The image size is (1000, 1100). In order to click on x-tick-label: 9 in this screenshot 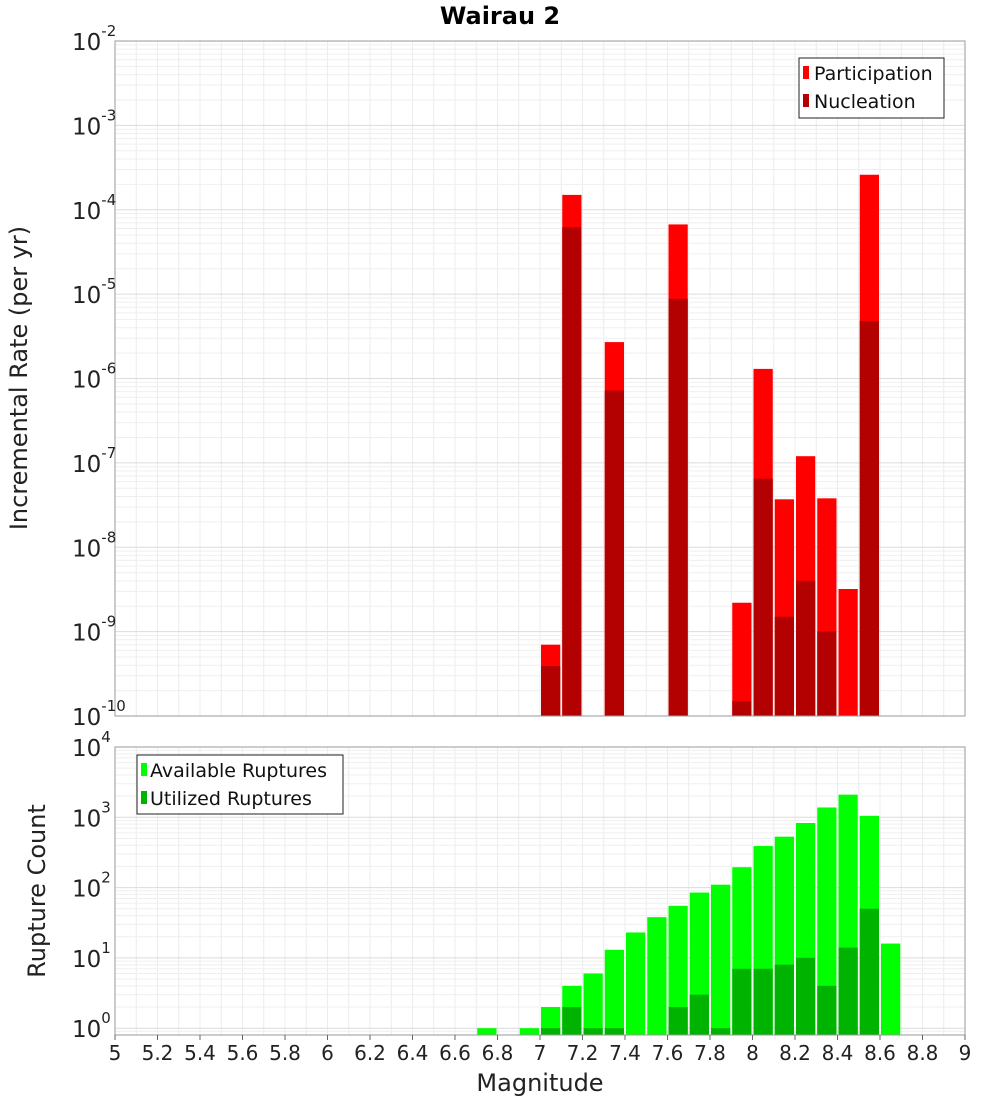, I will do `click(965, 1053)`.